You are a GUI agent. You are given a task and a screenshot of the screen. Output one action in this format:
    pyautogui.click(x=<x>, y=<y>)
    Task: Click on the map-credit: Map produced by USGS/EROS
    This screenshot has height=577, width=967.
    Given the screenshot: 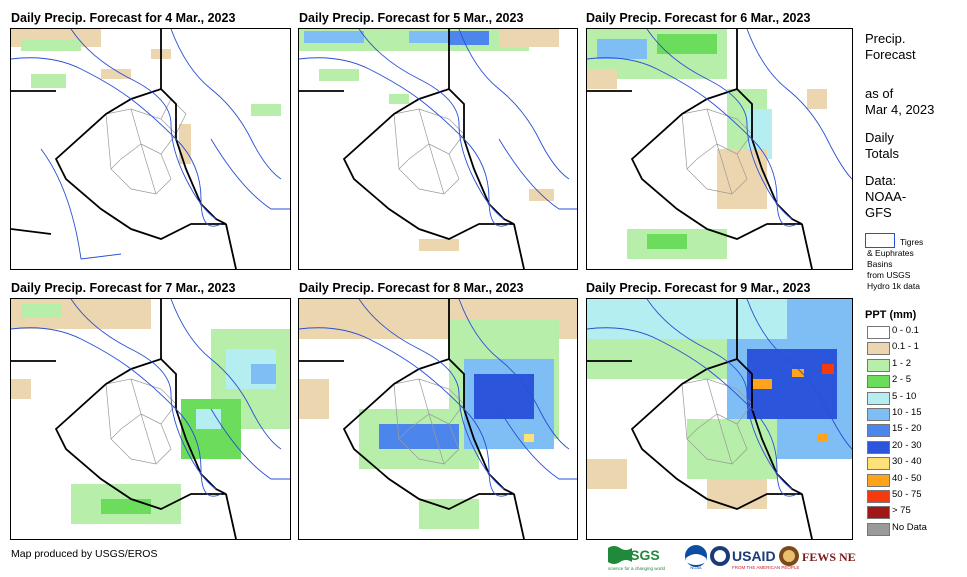 What is the action you would take?
    pyautogui.click(x=84, y=554)
    